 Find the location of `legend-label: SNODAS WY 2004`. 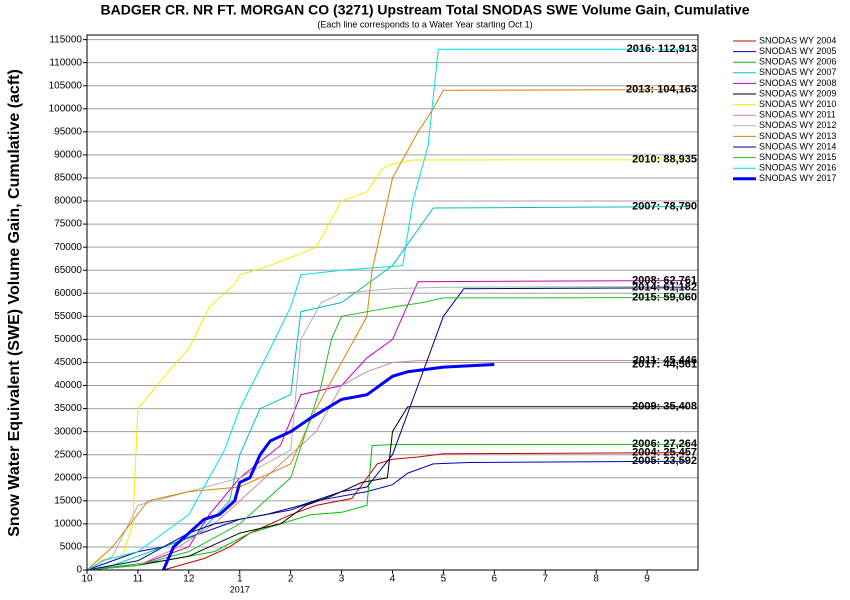

legend-label: SNODAS WY 2004 is located at coordinates (797, 40).